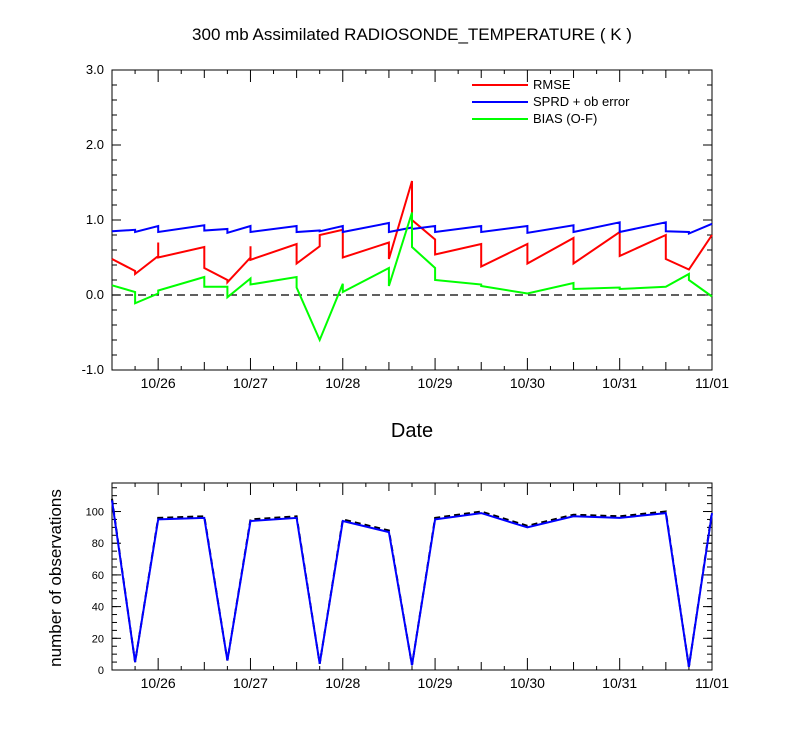 Image resolution: width=800 pixels, height=750 pixels. I want to click on y-tick-label: 2.0, so click(95, 144).